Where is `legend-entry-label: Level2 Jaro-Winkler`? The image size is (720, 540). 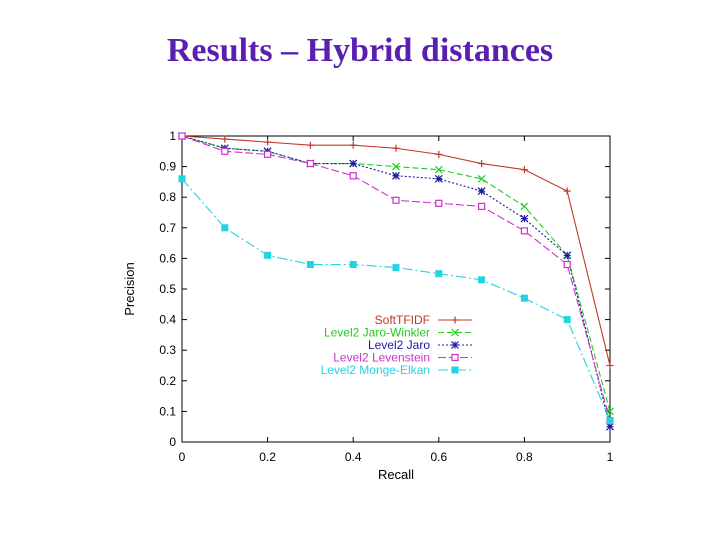
legend-entry-label: Level2 Jaro-Winkler is located at coordinates (377, 333).